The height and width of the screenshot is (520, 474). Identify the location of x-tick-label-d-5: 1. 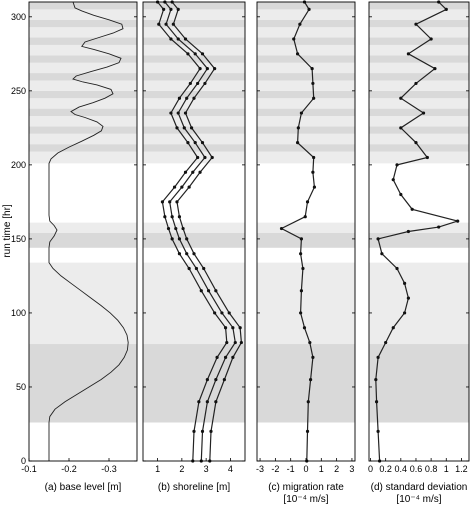
(446, 469).